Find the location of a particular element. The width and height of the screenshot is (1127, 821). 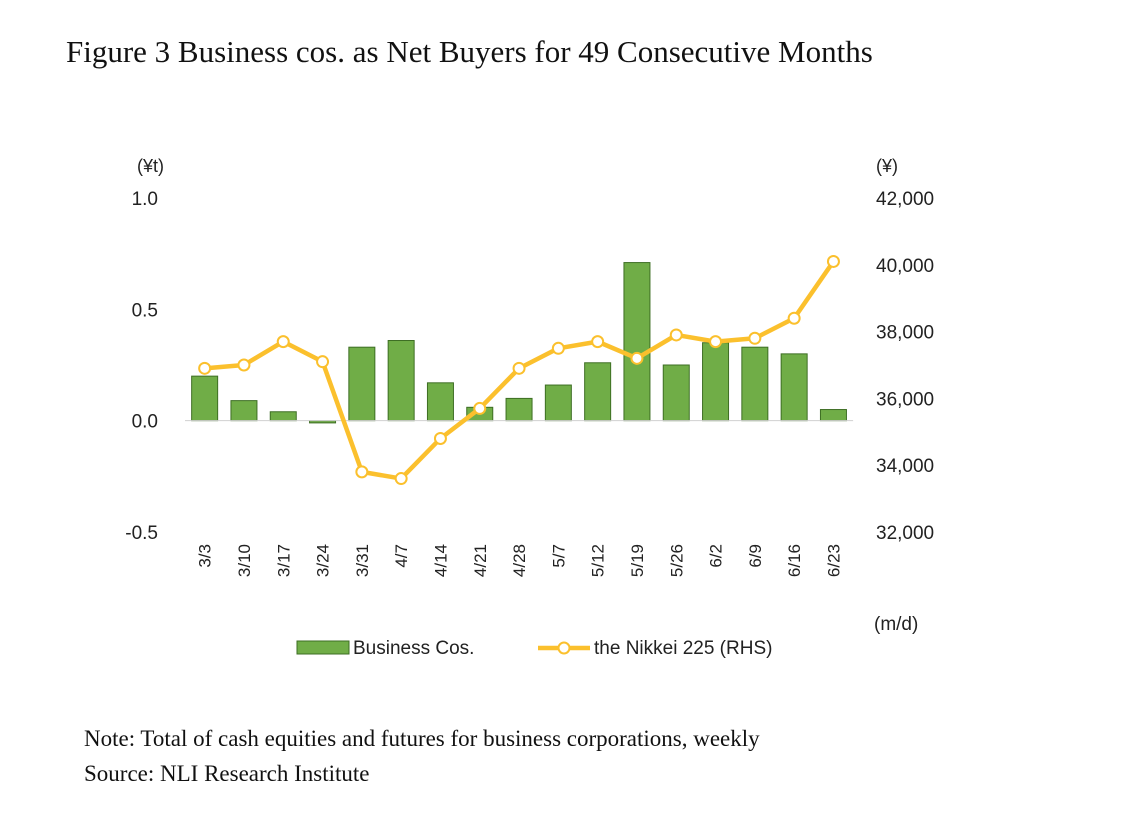

x-tick-label: 3/24 is located at coordinates (323, 560).